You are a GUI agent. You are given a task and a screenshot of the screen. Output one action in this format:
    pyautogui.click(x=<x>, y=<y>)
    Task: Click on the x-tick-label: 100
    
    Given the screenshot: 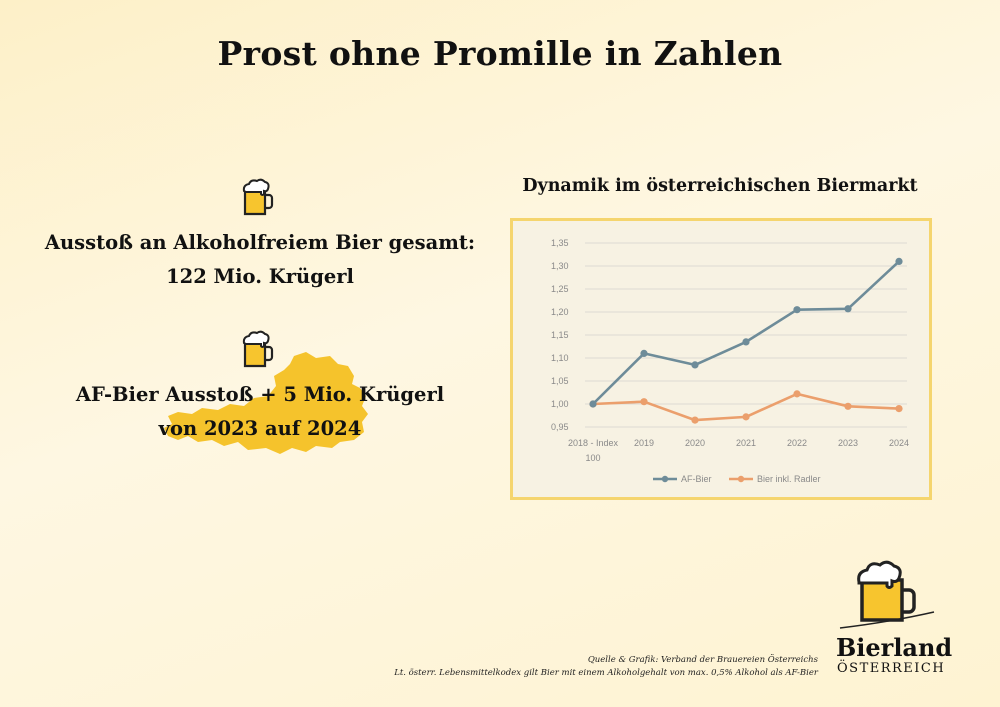 What is the action you would take?
    pyautogui.click(x=592, y=458)
    